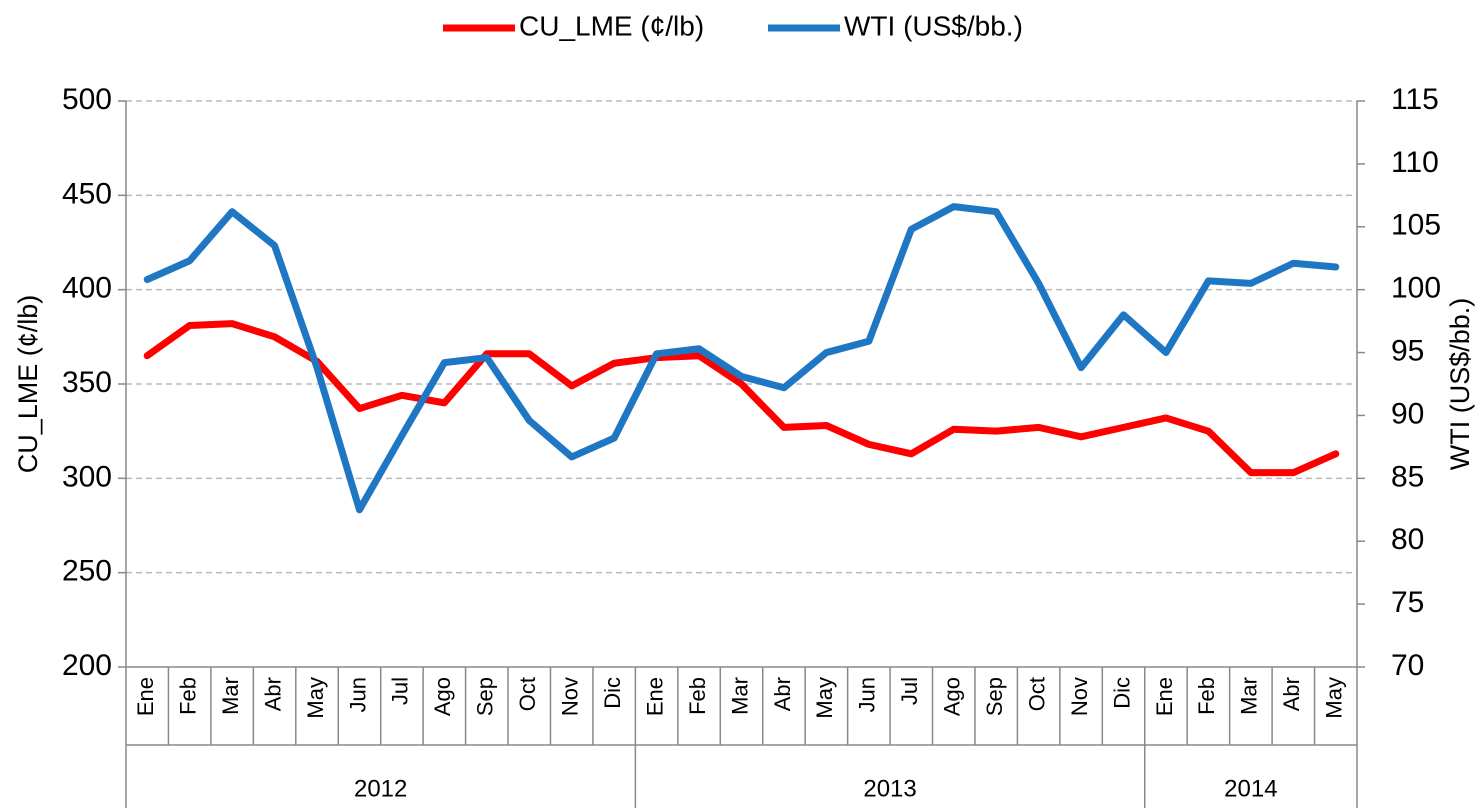 This screenshot has height=808, width=1483. What do you see at coordinates (87, 571) in the screenshot?
I see `y-tick-label: 250` at bounding box center [87, 571].